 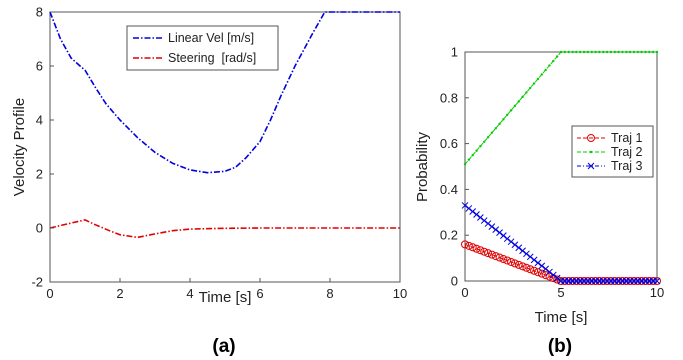 I want to click on x-tick-label: 6, so click(x=259, y=293).